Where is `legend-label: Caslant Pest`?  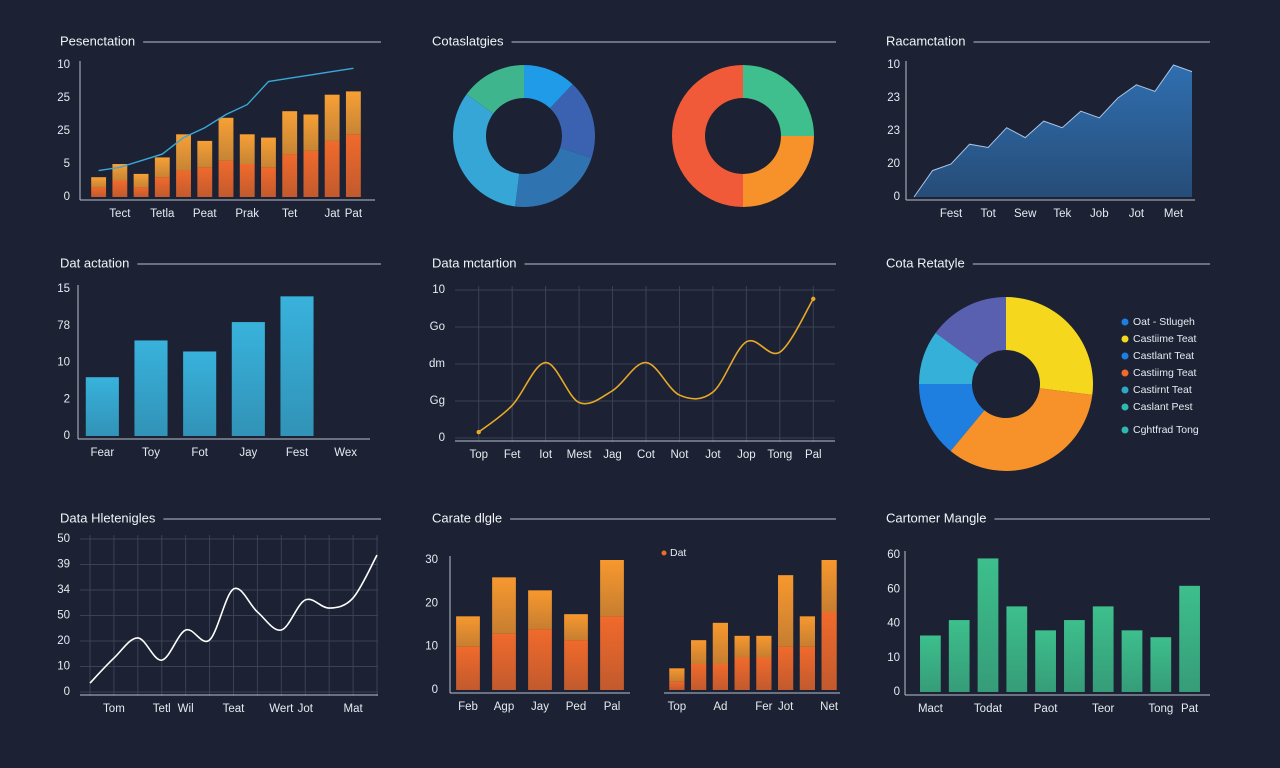
legend-label: Caslant Pest is located at coordinates (1163, 407).